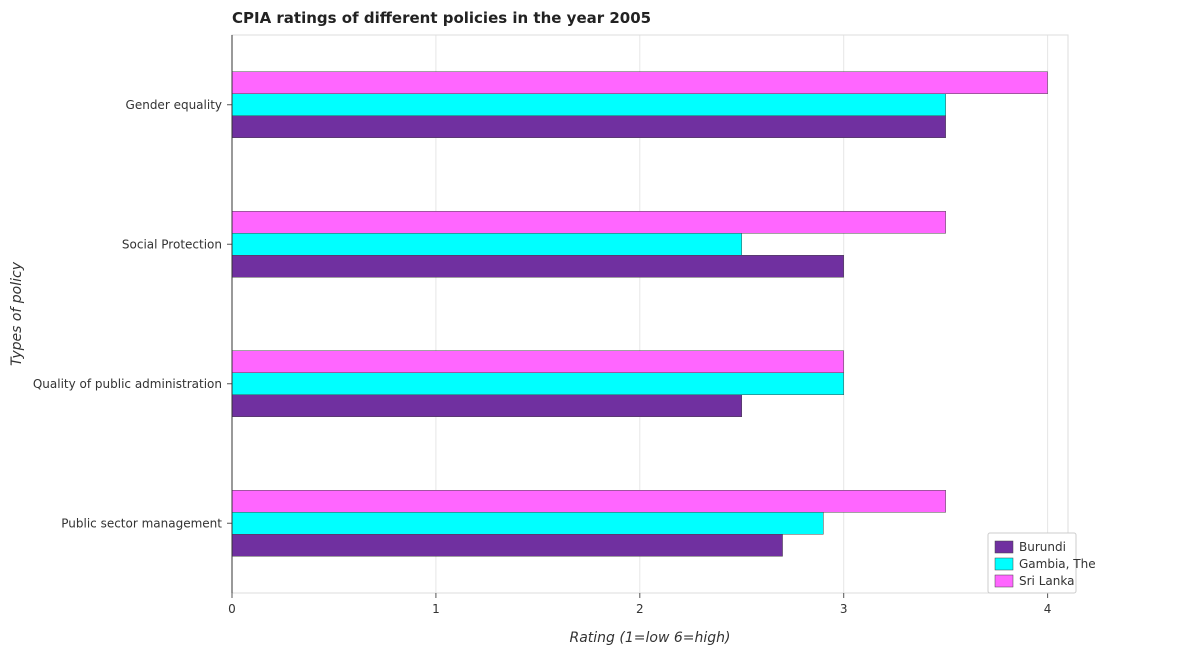 The image size is (1183, 650). Describe the element at coordinates (17, 313) in the screenshot. I see `y-axis-label: Types of policy` at that location.